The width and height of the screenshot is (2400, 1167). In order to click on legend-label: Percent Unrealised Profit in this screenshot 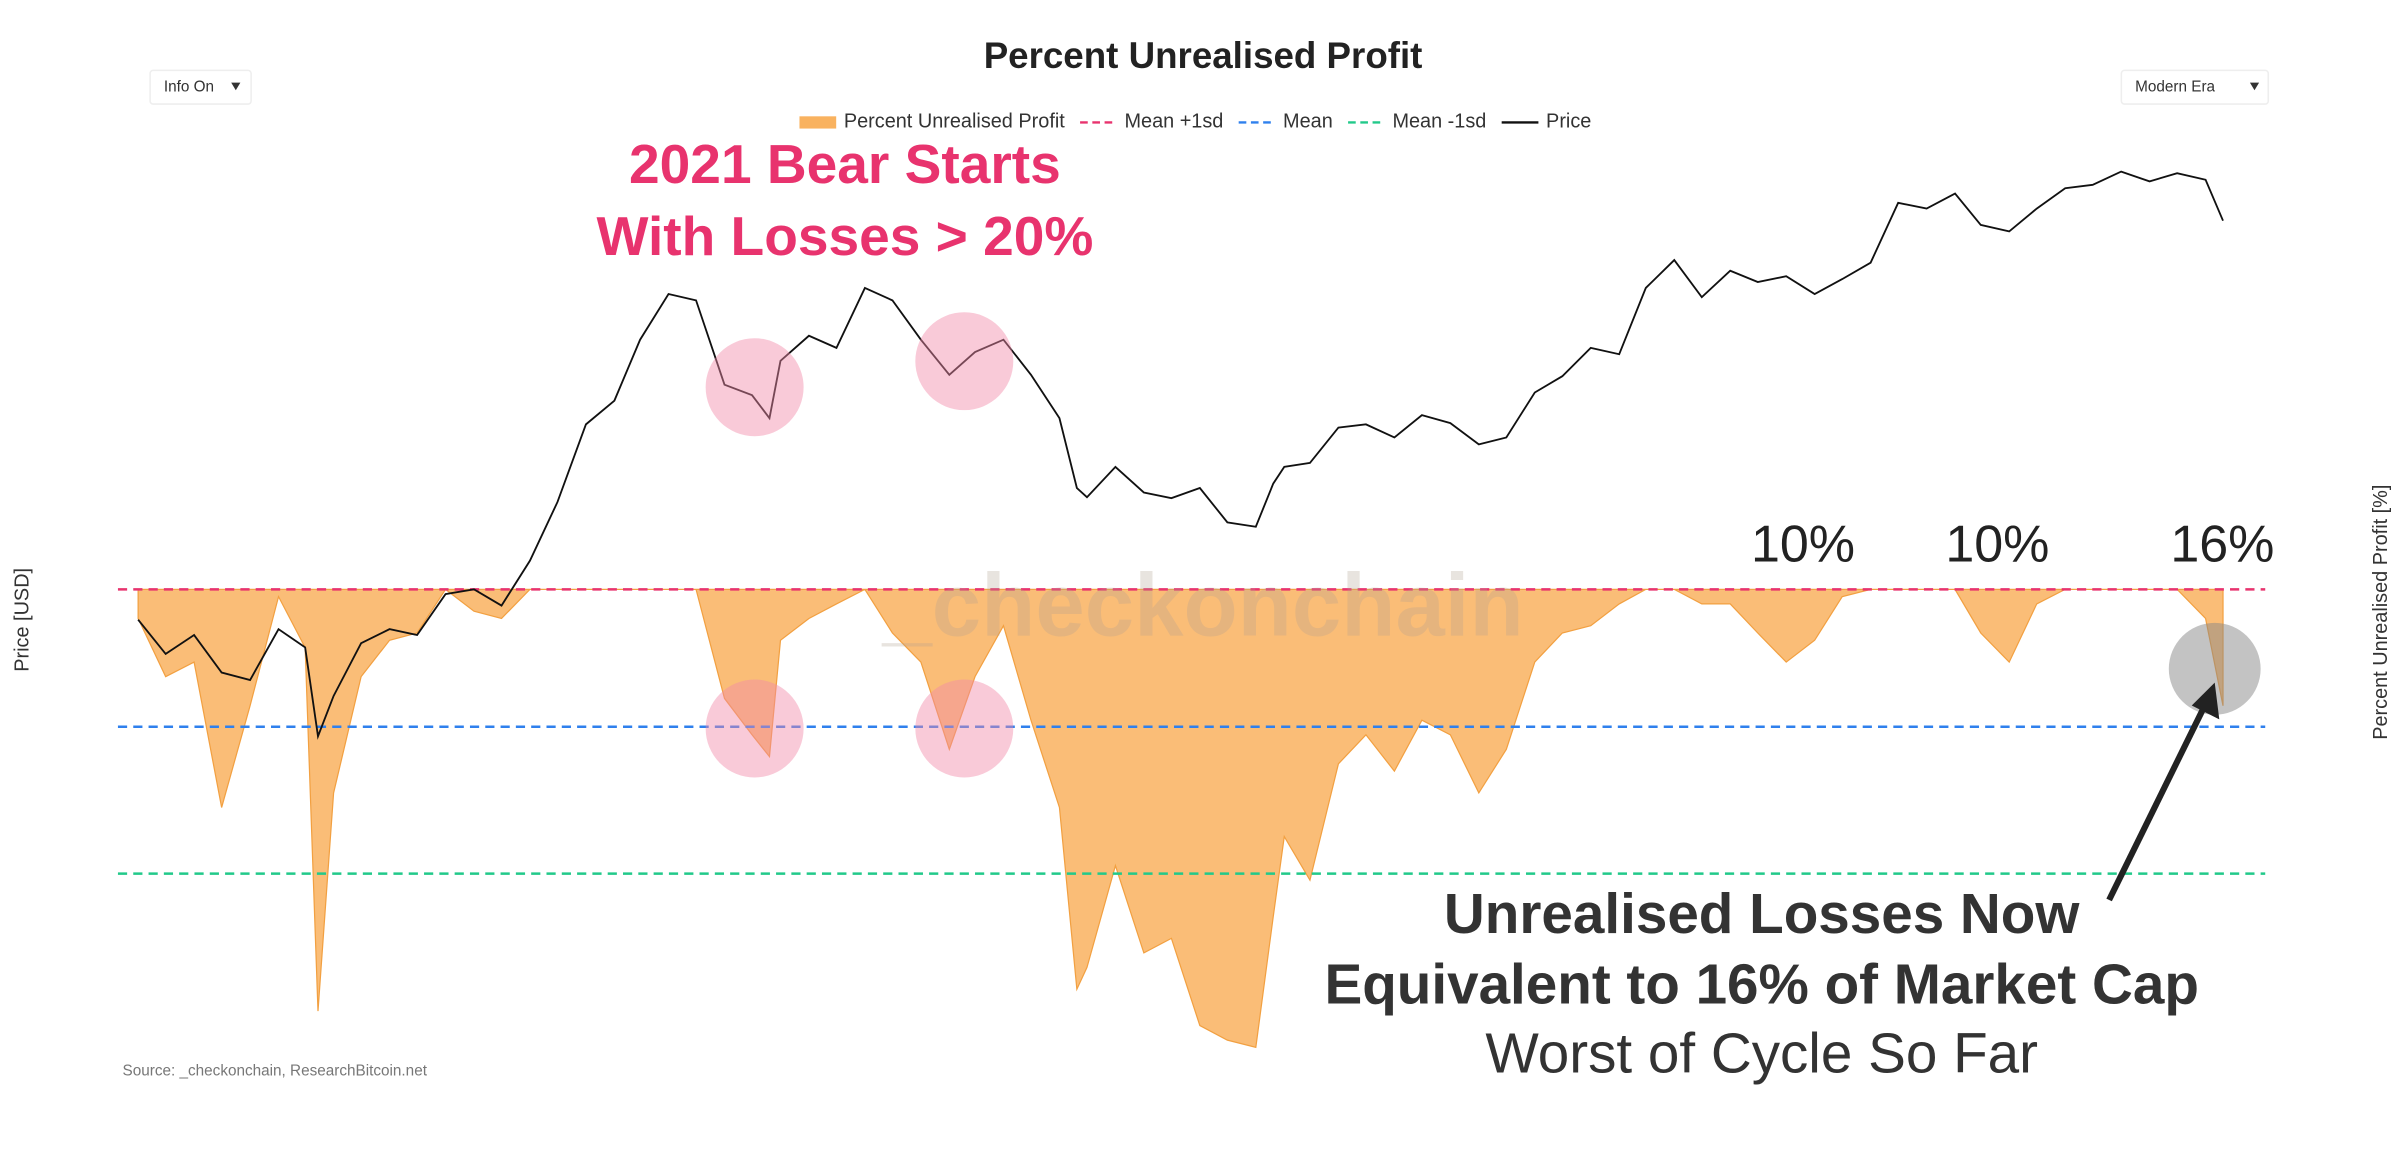, I will do `click(954, 122)`.